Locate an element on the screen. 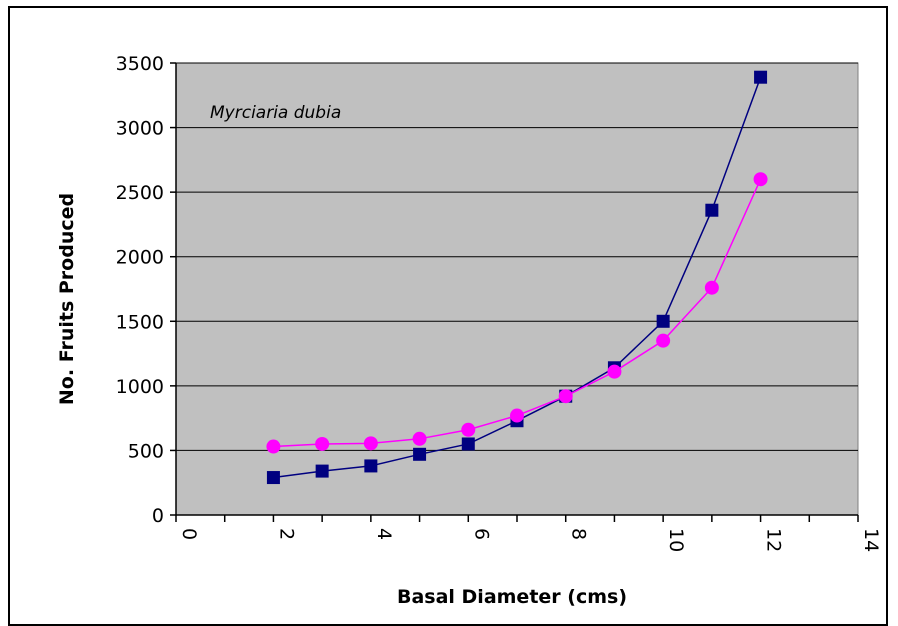  y-tick-label-3000: 3000 is located at coordinates (140, 129).